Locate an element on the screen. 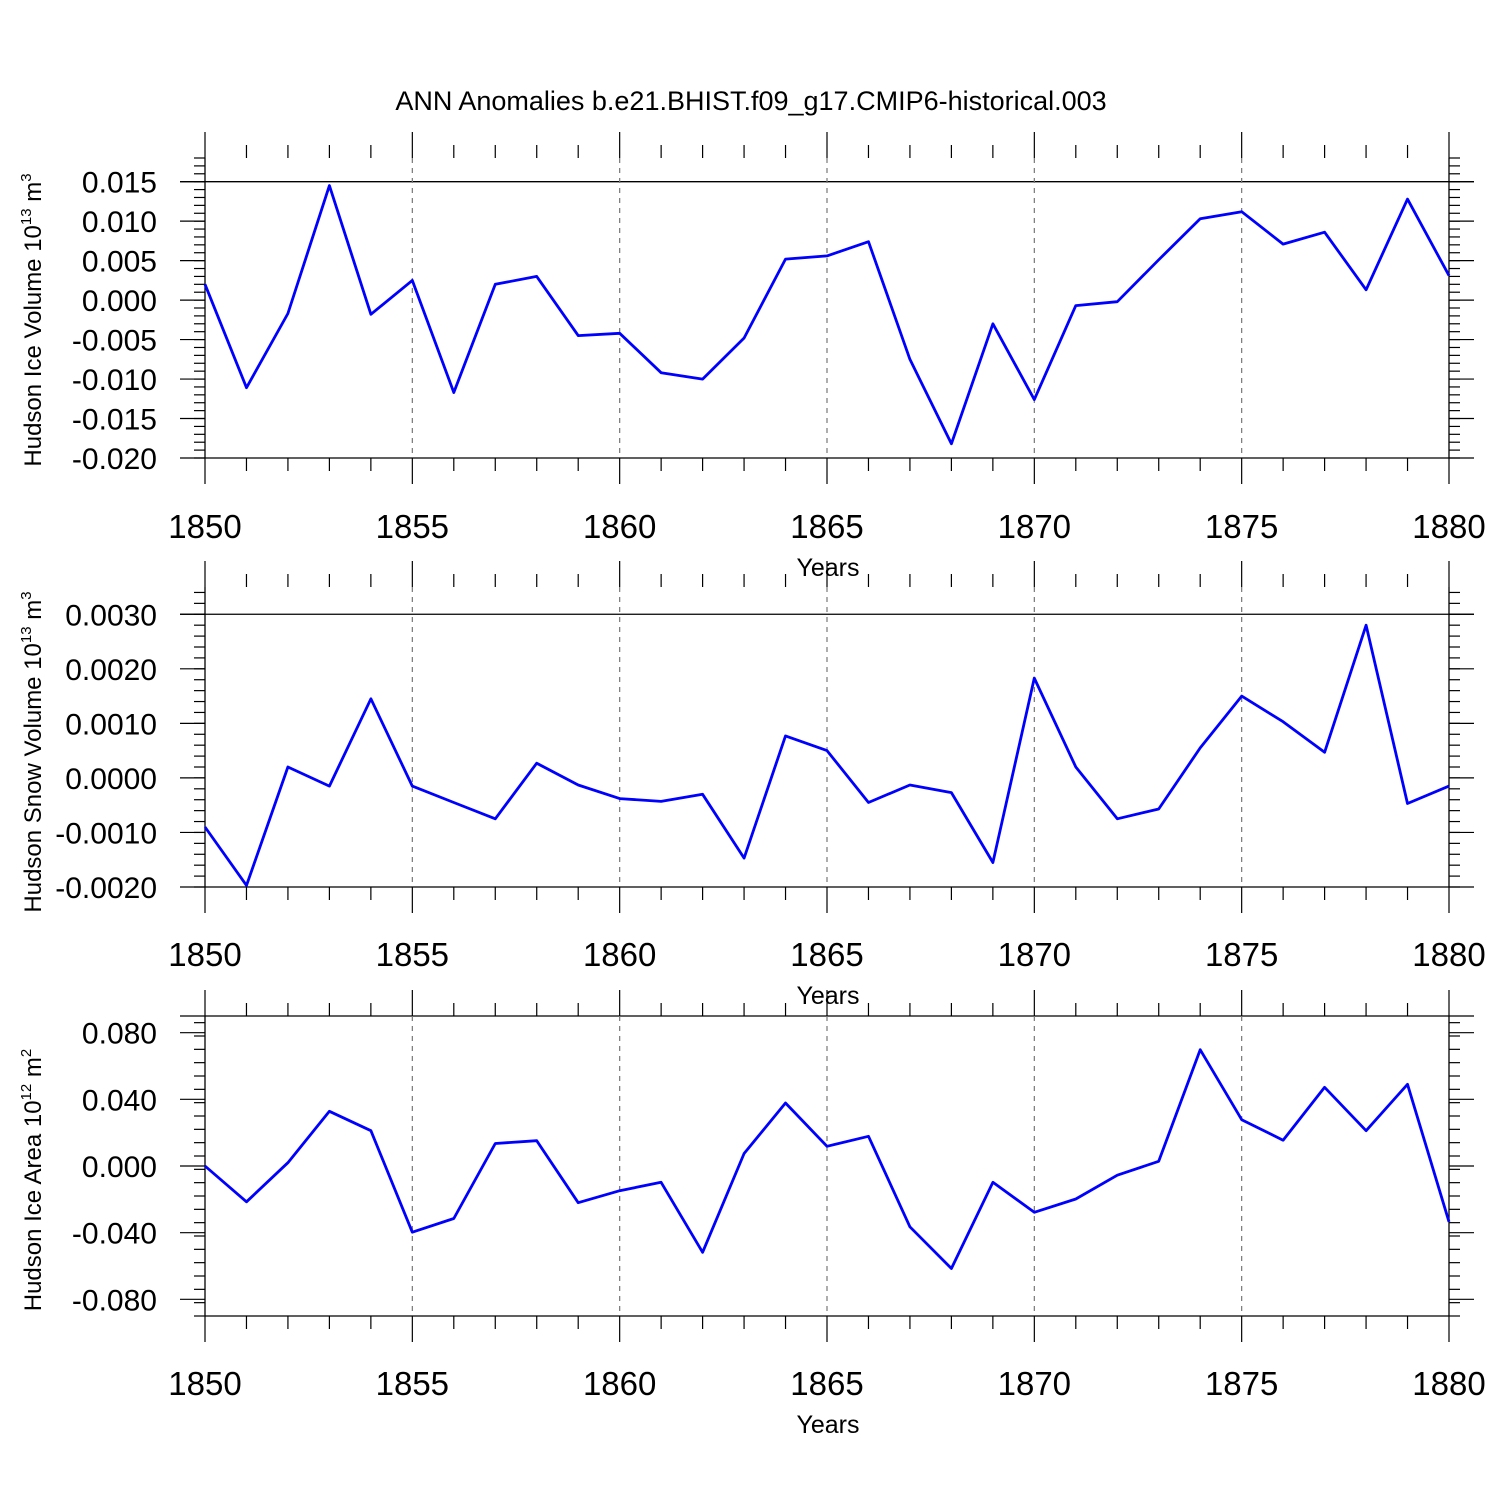 This screenshot has height=1500, width=1500. y-tick-label: 0.0000 is located at coordinates (111, 779).